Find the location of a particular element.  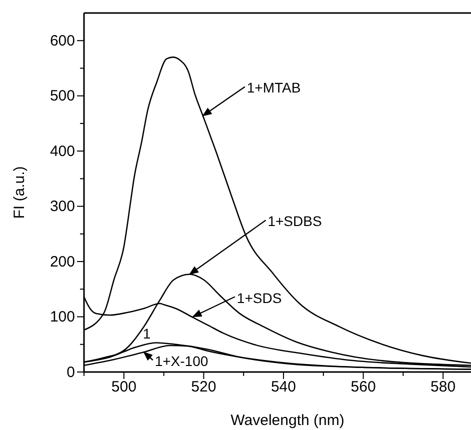

y-axis-title: FI (a.u.) is located at coordinates (19, 192).